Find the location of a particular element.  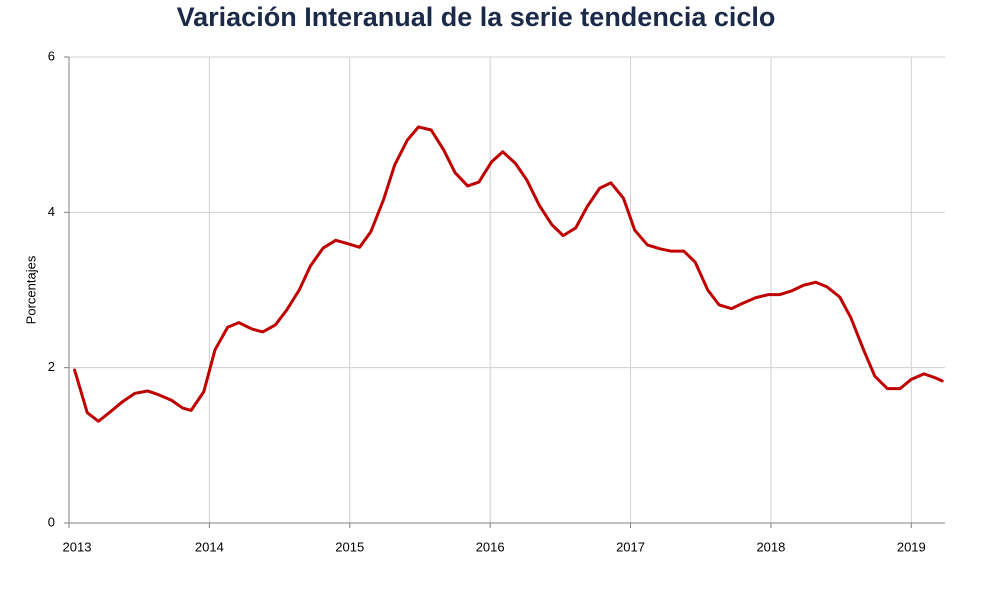

y-tick-label: 0 is located at coordinates (51, 521).